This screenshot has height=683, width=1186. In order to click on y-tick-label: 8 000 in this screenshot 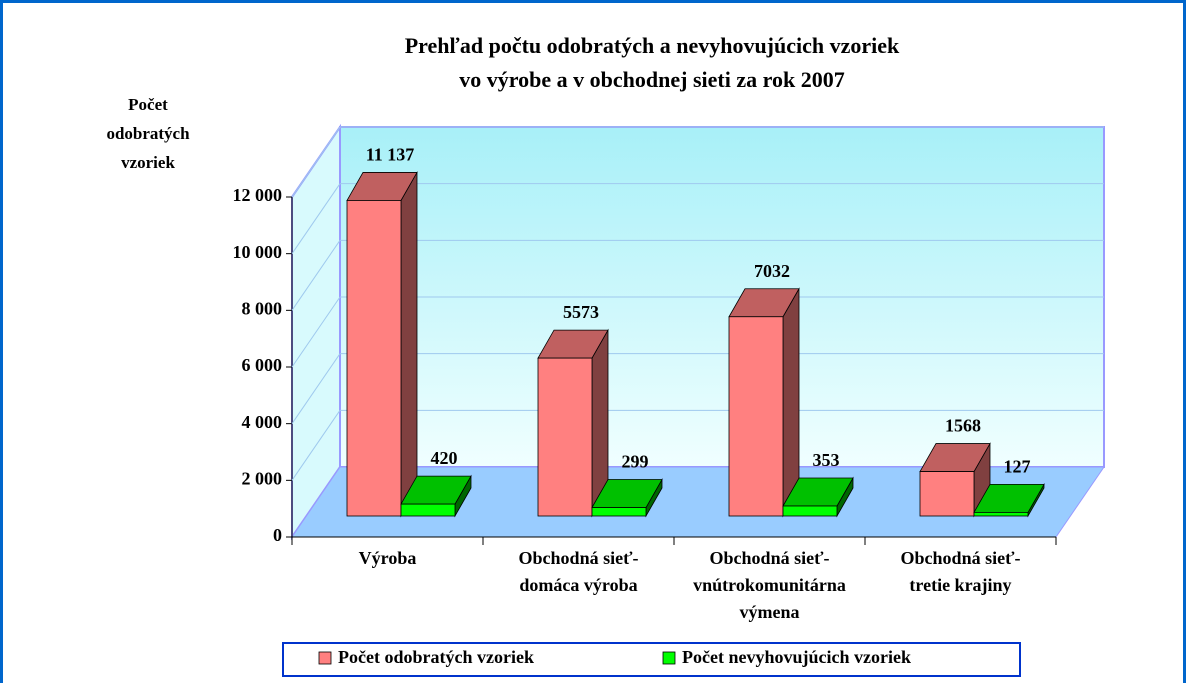, I will do `click(262, 308)`.